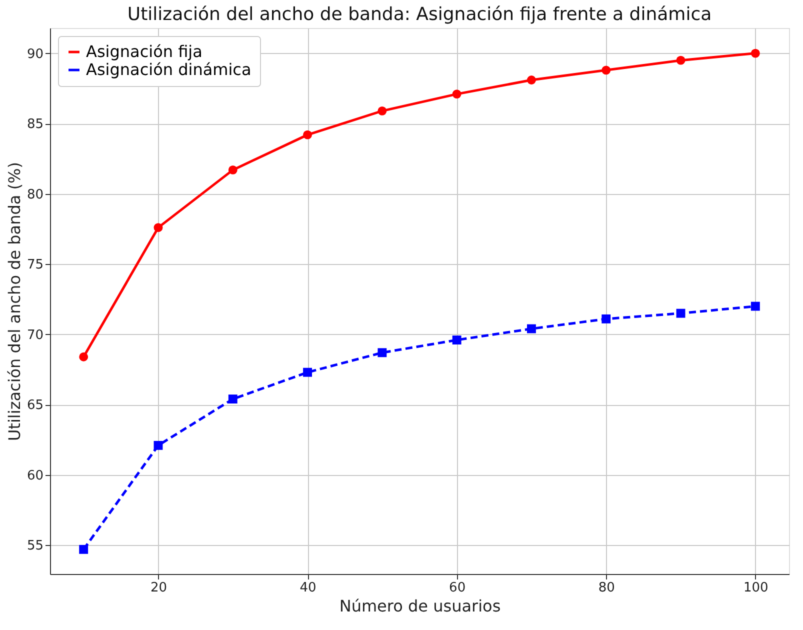  What do you see at coordinates (35, 546) in the screenshot?
I see `y-tick-label: 55` at bounding box center [35, 546].